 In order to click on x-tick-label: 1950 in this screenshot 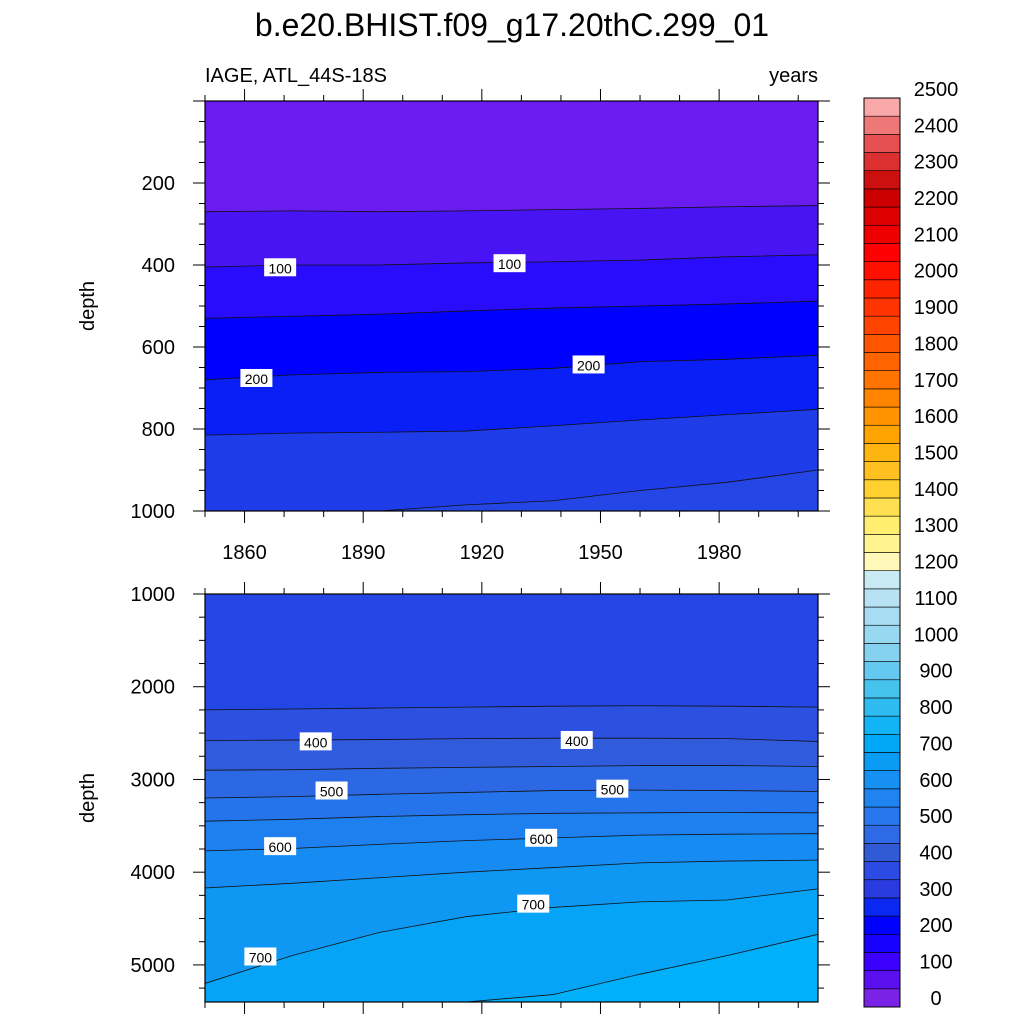, I will do `click(600, 553)`.